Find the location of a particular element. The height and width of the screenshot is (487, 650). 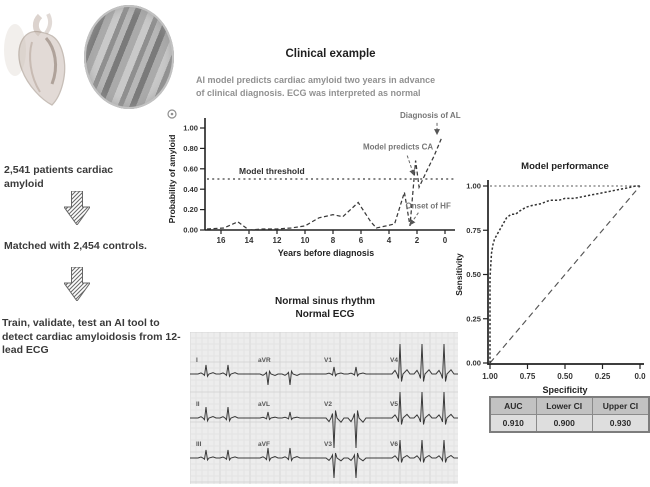

ecg-panel-title: Normal sinus rhythm Normal ECG is located at coordinates (325, 308).